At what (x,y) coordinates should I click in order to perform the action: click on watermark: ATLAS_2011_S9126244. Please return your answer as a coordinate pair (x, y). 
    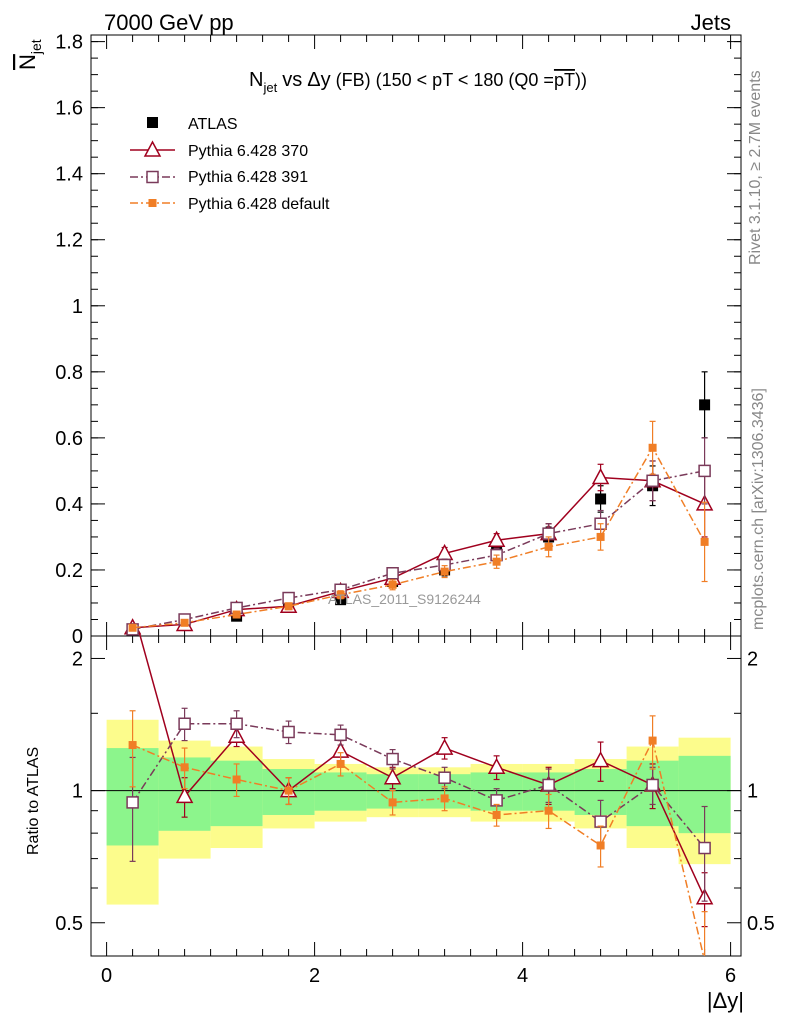
    Looking at the image, I should click on (404, 599).